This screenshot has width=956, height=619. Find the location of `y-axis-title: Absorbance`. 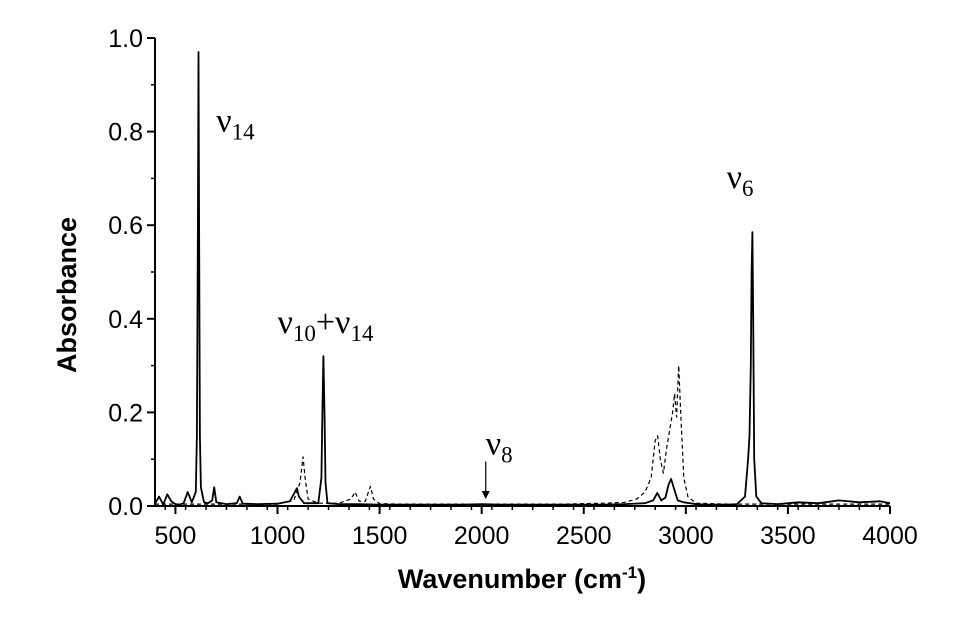

y-axis-title: Absorbance is located at coordinates (67, 295).